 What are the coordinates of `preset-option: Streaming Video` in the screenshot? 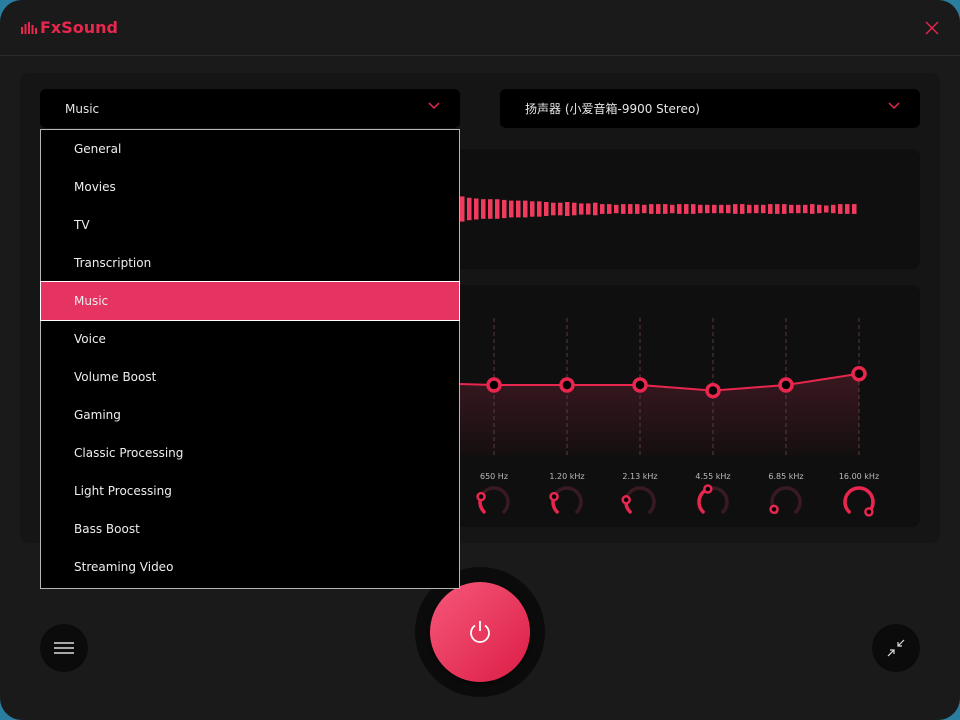 It's located at (124, 567).